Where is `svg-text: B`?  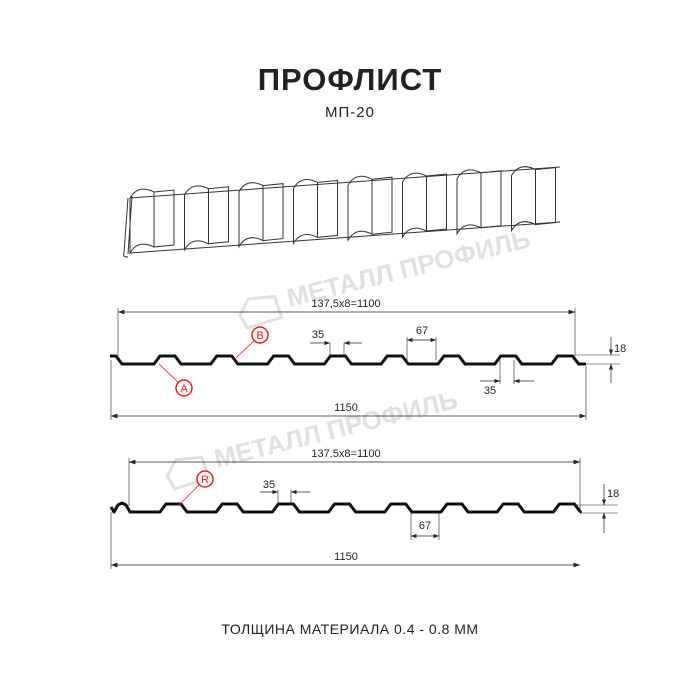 svg-text: B is located at coordinates (259, 336).